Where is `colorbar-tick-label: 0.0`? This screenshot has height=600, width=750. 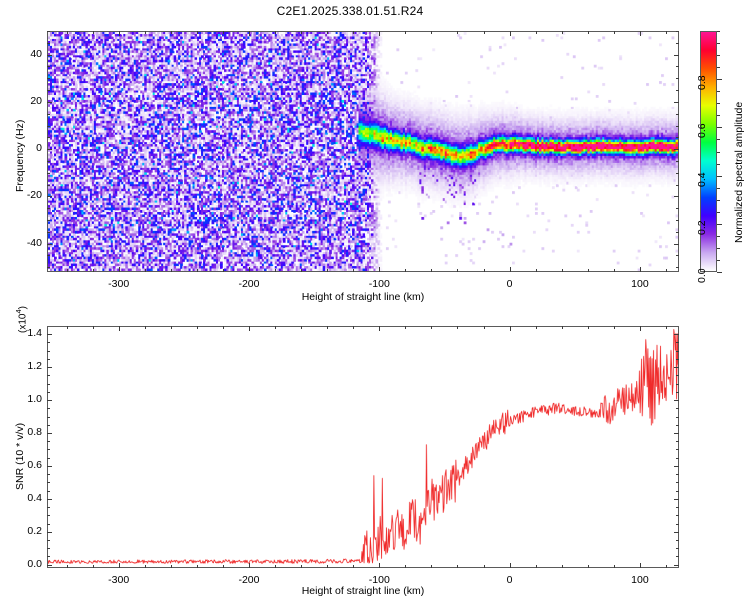 colorbar-tick-label: 0.0 is located at coordinates (702, 275).